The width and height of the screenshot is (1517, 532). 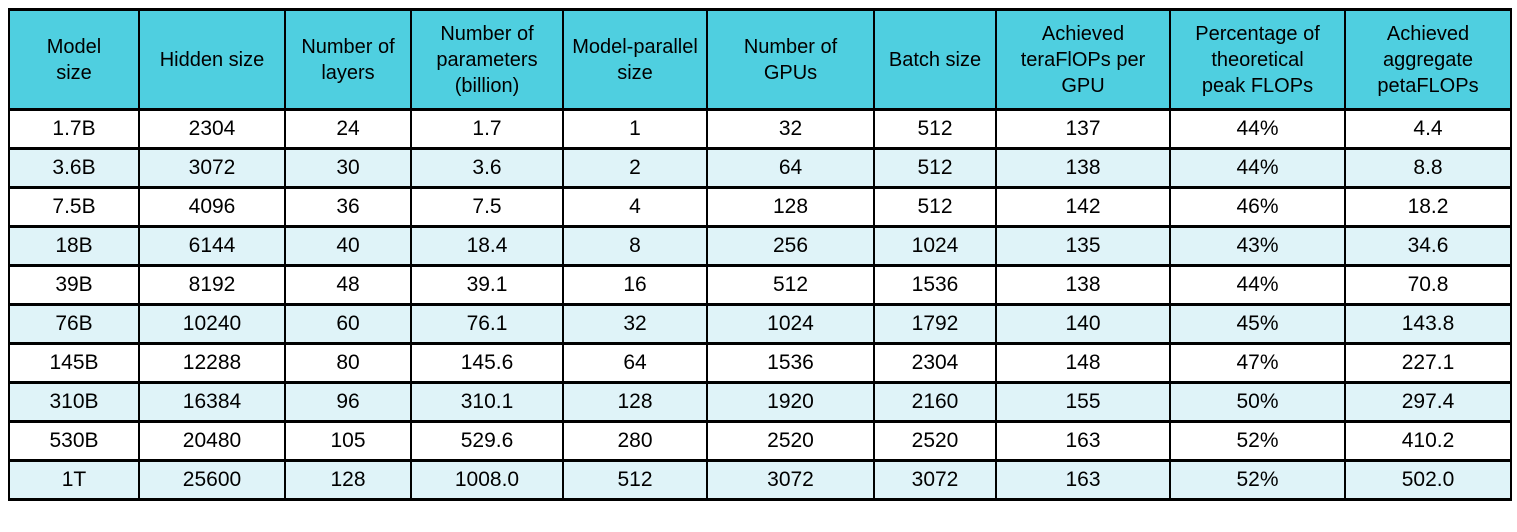 I want to click on table-cell: 155, so click(x=1083, y=402).